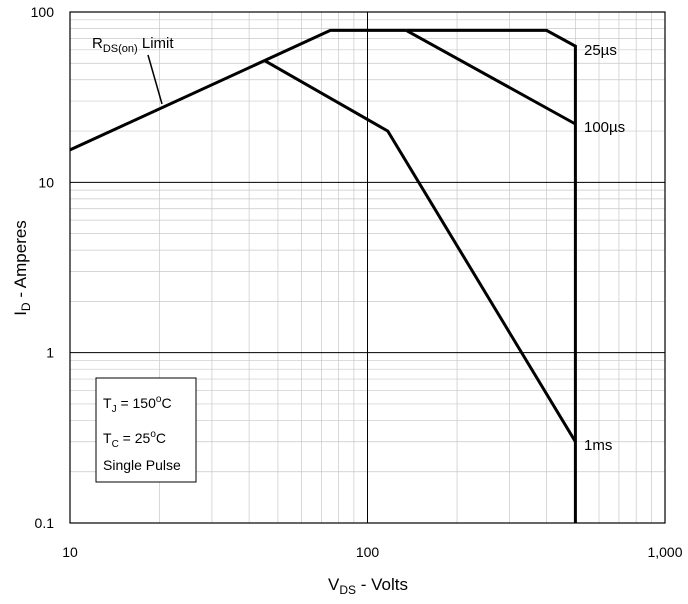 Image resolution: width=688 pixels, height=604 pixels. Describe the element at coordinates (70, 552) in the screenshot. I see `x-tick-label: 10` at that location.